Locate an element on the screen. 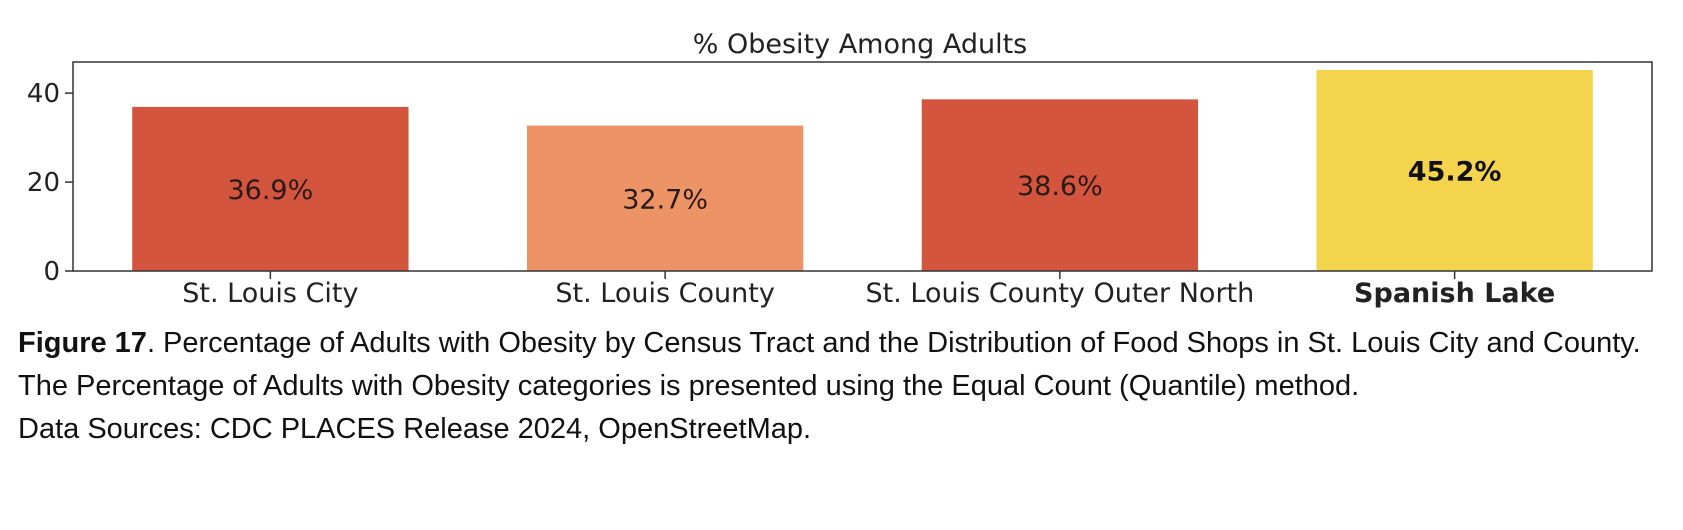 Image resolution: width=1683 pixels, height=530 pixels. figure-number: Figure 17 is located at coordinates (82, 343).